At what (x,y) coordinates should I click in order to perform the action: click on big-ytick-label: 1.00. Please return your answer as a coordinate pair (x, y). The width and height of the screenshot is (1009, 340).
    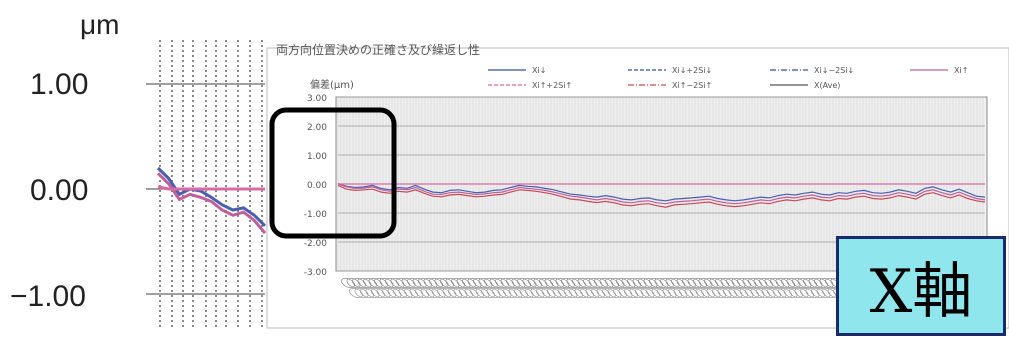
    Looking at the image, I should click on (59, 84).